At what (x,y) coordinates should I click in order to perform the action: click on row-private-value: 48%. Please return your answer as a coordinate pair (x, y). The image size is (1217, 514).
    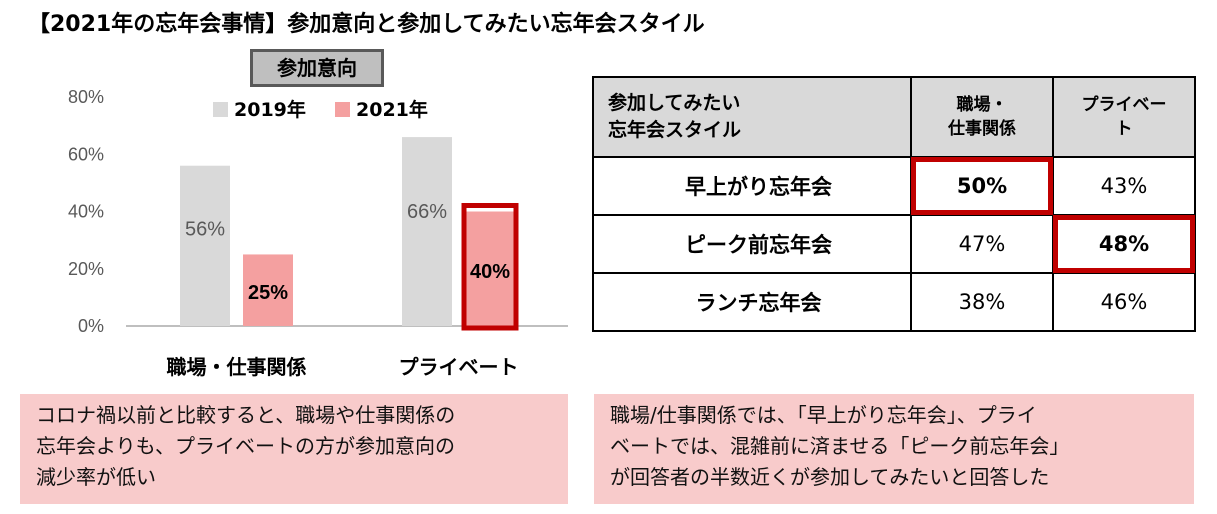
    Looking at the image, I should click on (1124, 244).